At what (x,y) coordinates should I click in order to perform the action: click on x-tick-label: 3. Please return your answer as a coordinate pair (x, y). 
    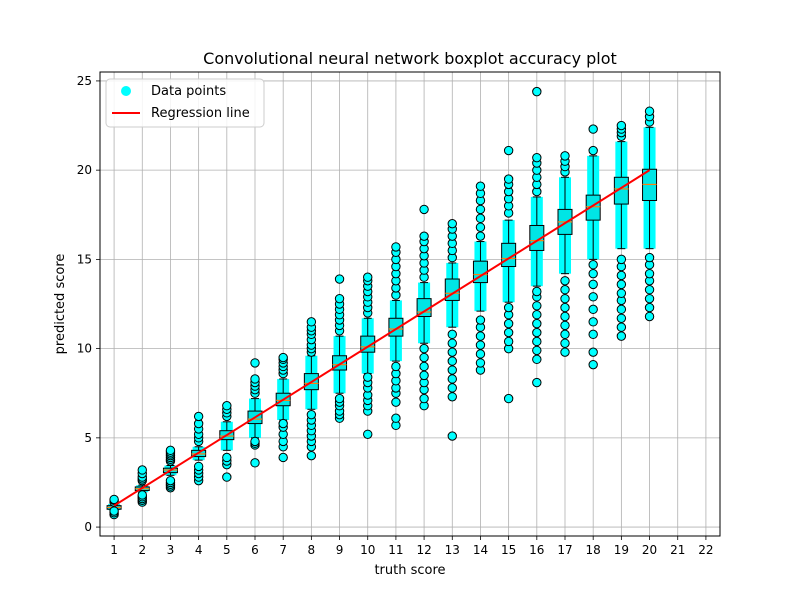
    Looking at the image, I should click on (171, 550).